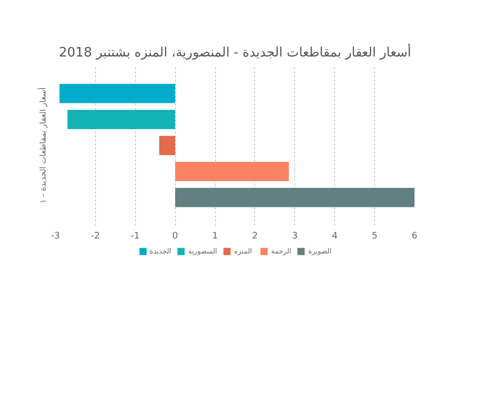 This screenshot has height=400, width=495. I want to click on x-tick-label: 4, so click(335, 237).